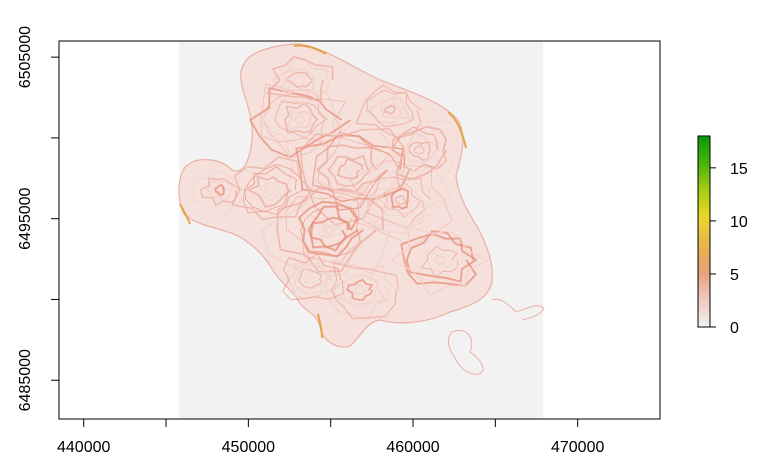 The height and width of the screenshot is (468, 757). What do you see at coordinates (577, 447) in the screenshot?
I see `x-tick-label: 470000` at bounding box center [577, 447].